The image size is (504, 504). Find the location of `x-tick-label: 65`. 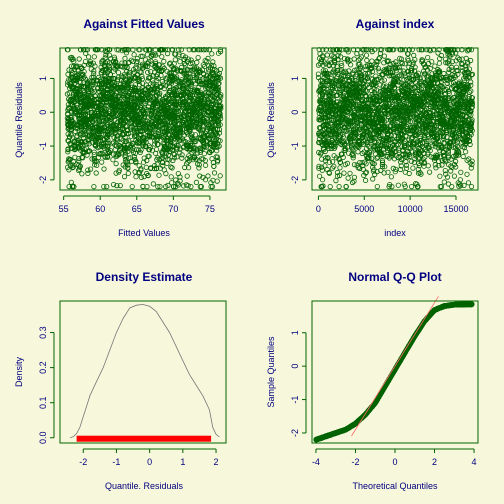

x-tick-label: 65 is located at coordinates (137, 209).